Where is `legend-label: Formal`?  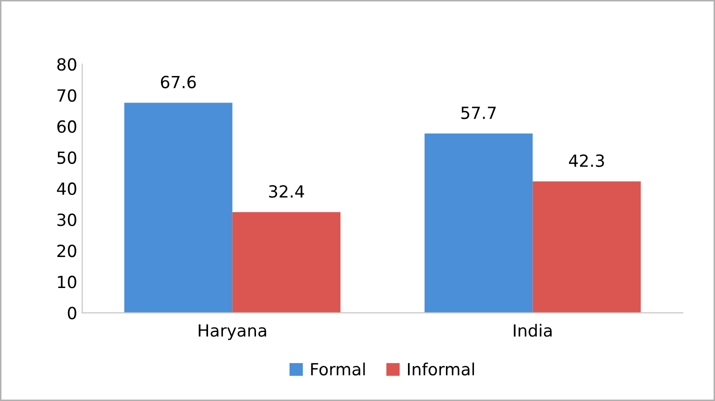 legend-label: Formal is located at coordinates (338, 369).